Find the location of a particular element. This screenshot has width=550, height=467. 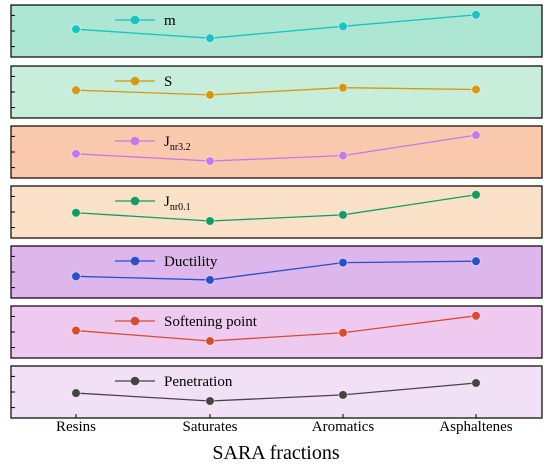

panel-3: Jnr3.2 is located at coordinates (276, 152).